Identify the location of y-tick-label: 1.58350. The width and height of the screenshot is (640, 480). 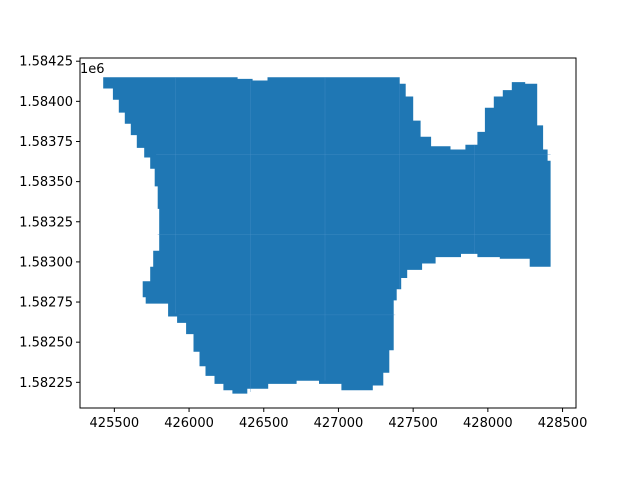
(46, 182).